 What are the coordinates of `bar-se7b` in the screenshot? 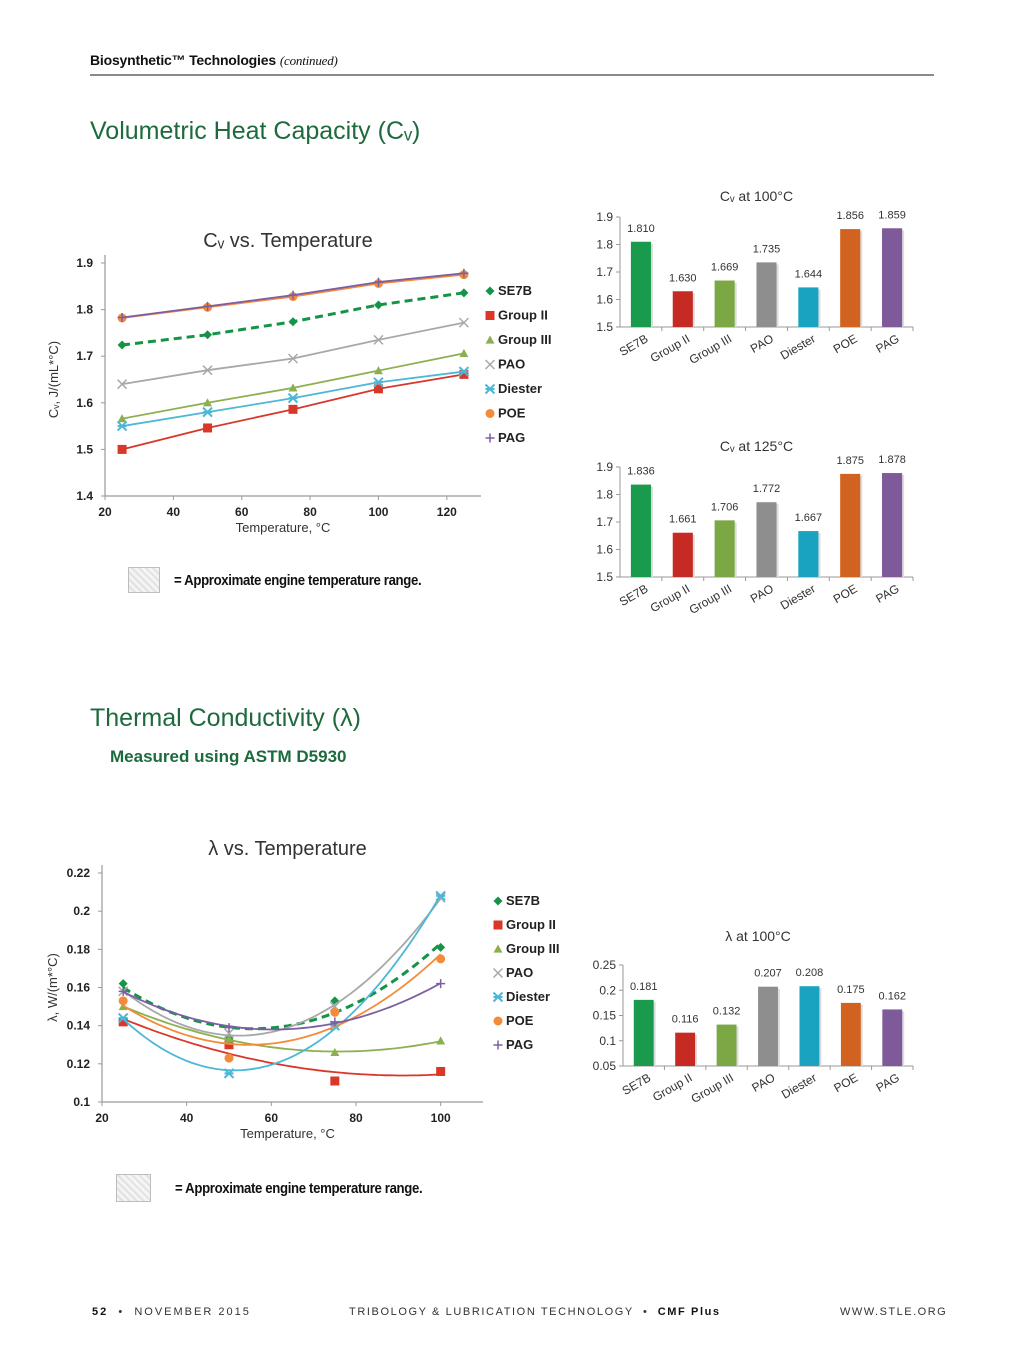 It's located at (640, 530).